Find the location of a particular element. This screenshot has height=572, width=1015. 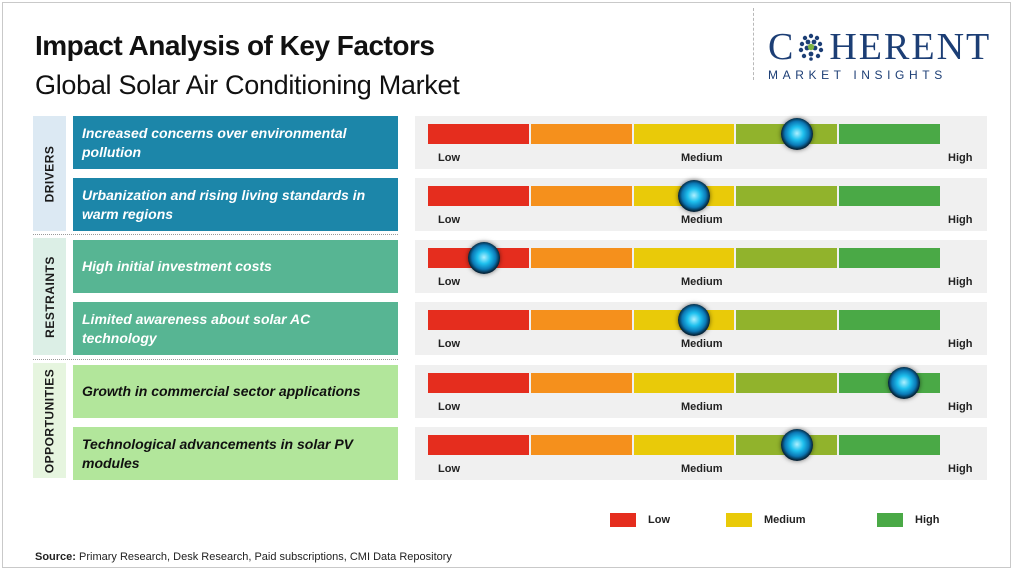

legend-high: High is located at coordinates (908, 520).